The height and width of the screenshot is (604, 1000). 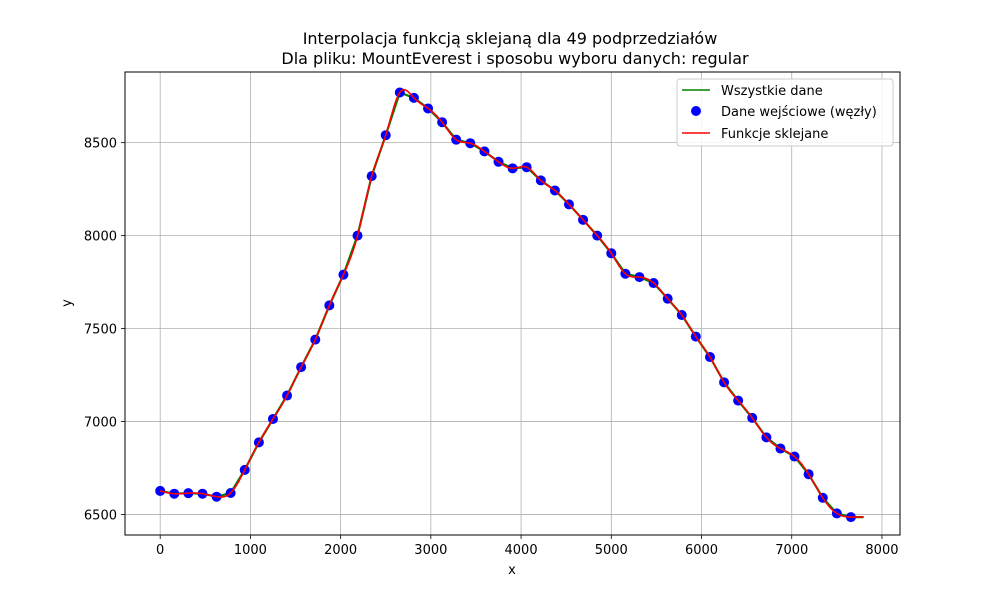 What do you see at coordinates (67, 303) in the screenshot?
I see `y-axis-label: y` at bounding box center [67, 303].